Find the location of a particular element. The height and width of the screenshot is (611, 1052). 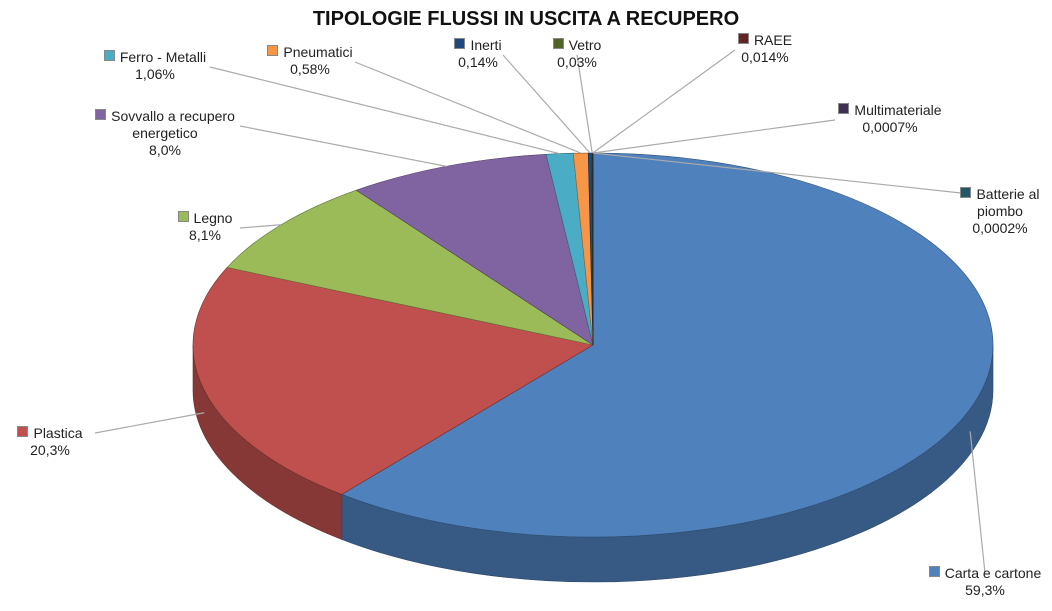

data-label: Vetro 0,03% is located at coordinates (577, 54).